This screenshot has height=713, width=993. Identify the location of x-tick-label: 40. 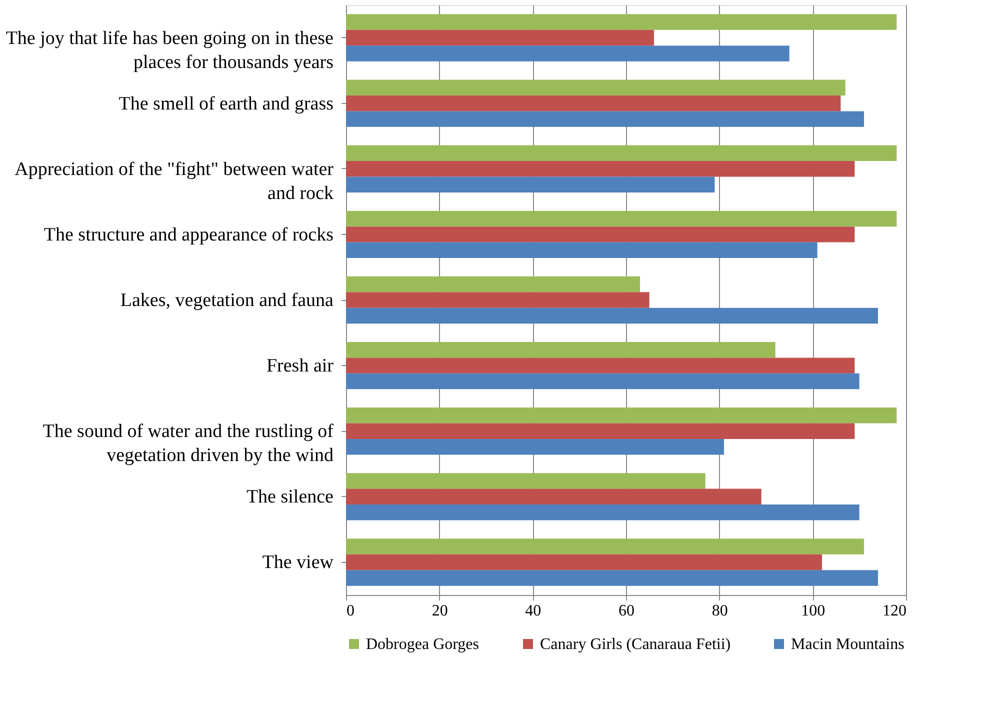
(533, 611).